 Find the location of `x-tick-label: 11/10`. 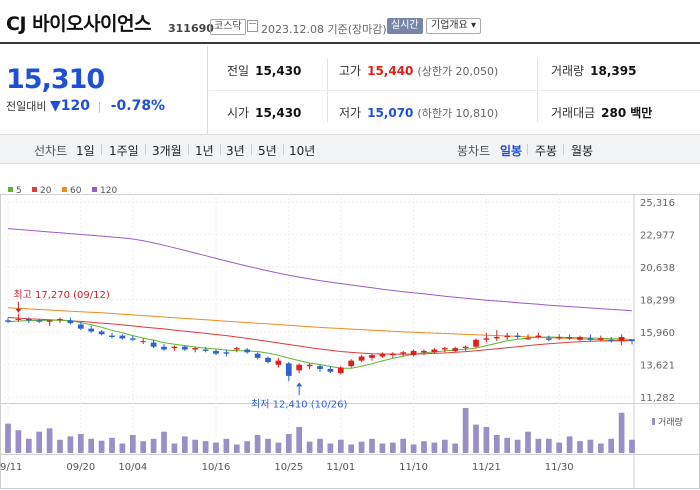

x-tick-label: 11/10 is located at coordinates (413, 467).